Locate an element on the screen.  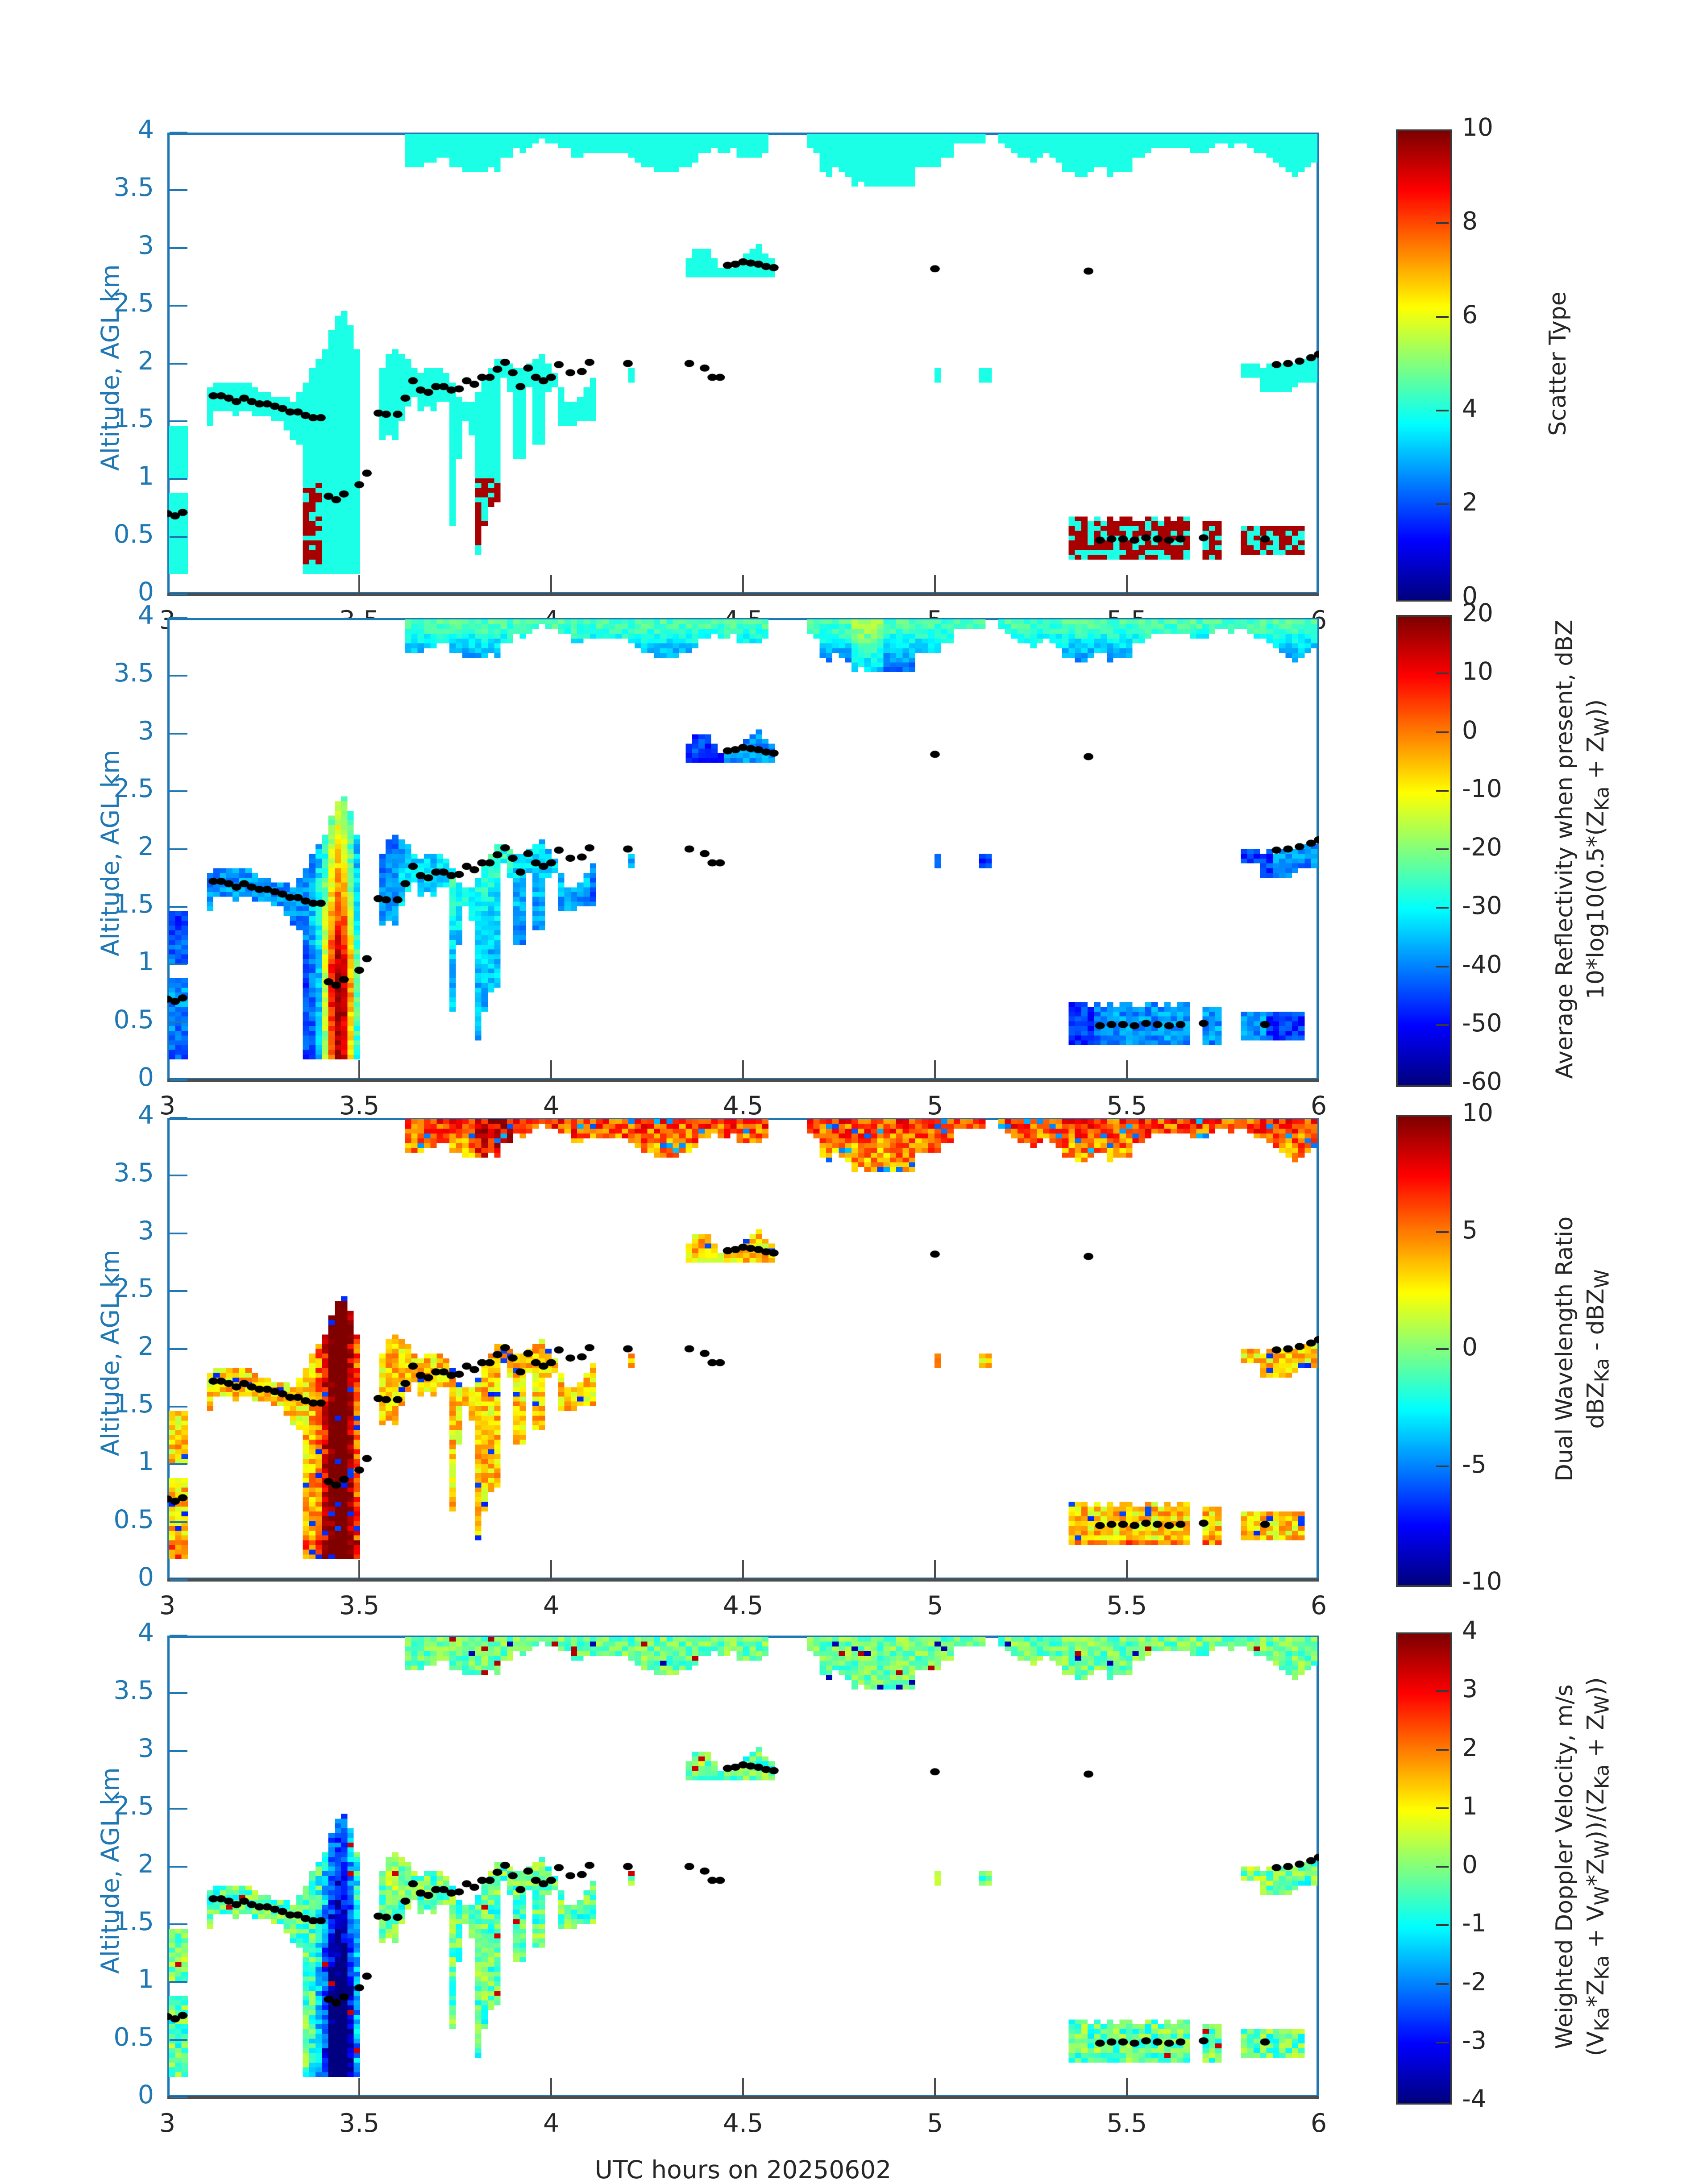
colorbar-tick-label: 6 is located at coordinates (1470, 314).